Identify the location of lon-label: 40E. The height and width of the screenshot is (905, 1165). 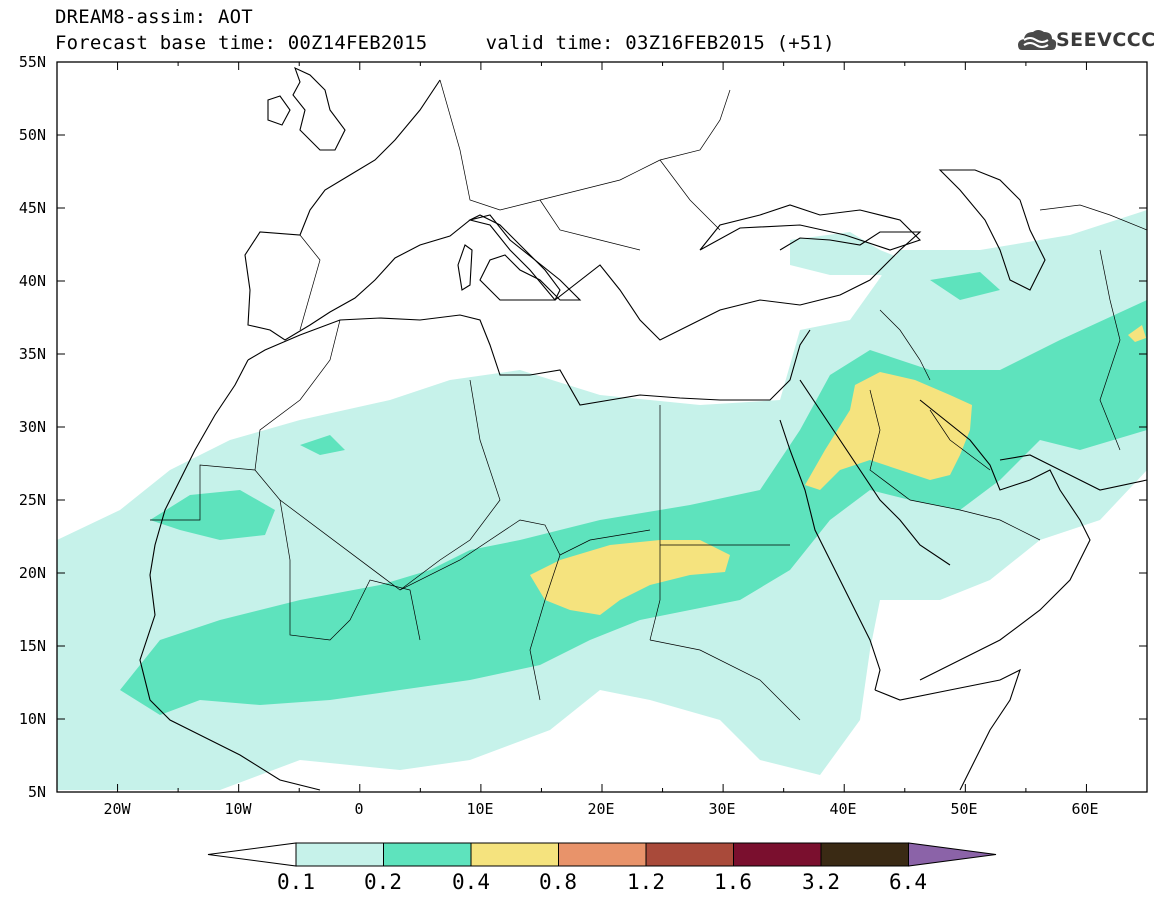
(843, 809).